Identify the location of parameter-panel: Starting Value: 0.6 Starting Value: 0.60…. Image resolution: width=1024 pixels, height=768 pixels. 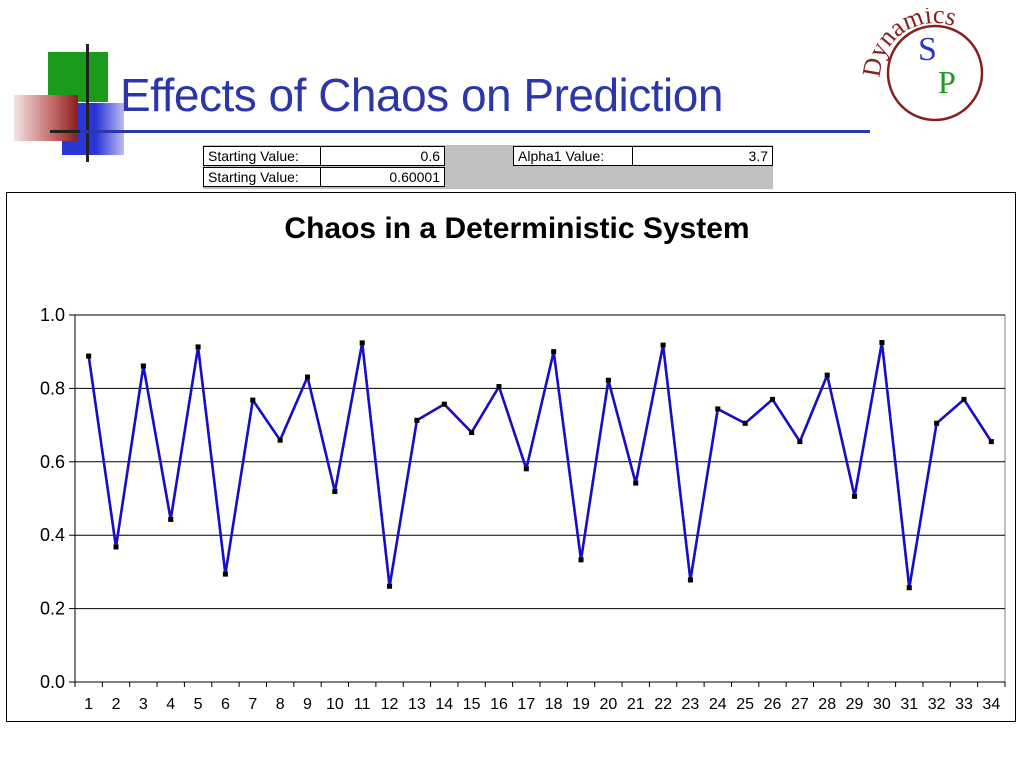
(488, 167).